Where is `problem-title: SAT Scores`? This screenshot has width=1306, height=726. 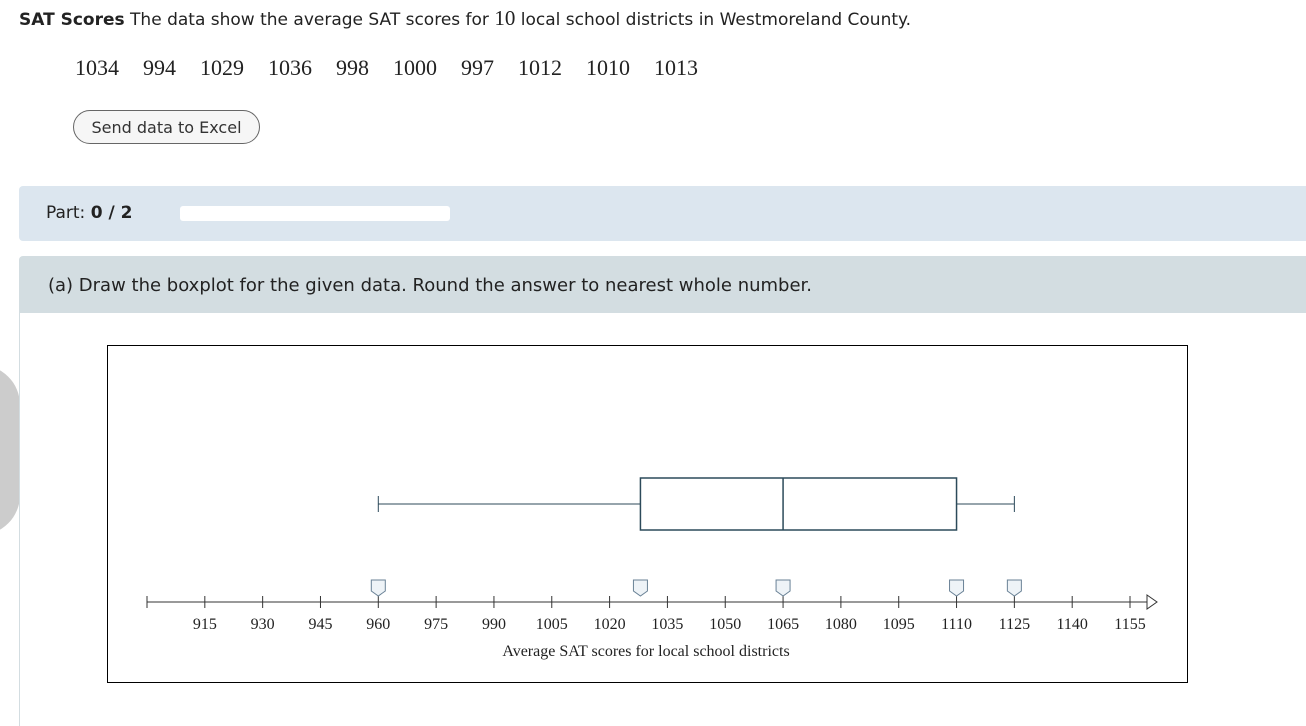 problem-title: SAT Scores is located at coordinates (72, 20).